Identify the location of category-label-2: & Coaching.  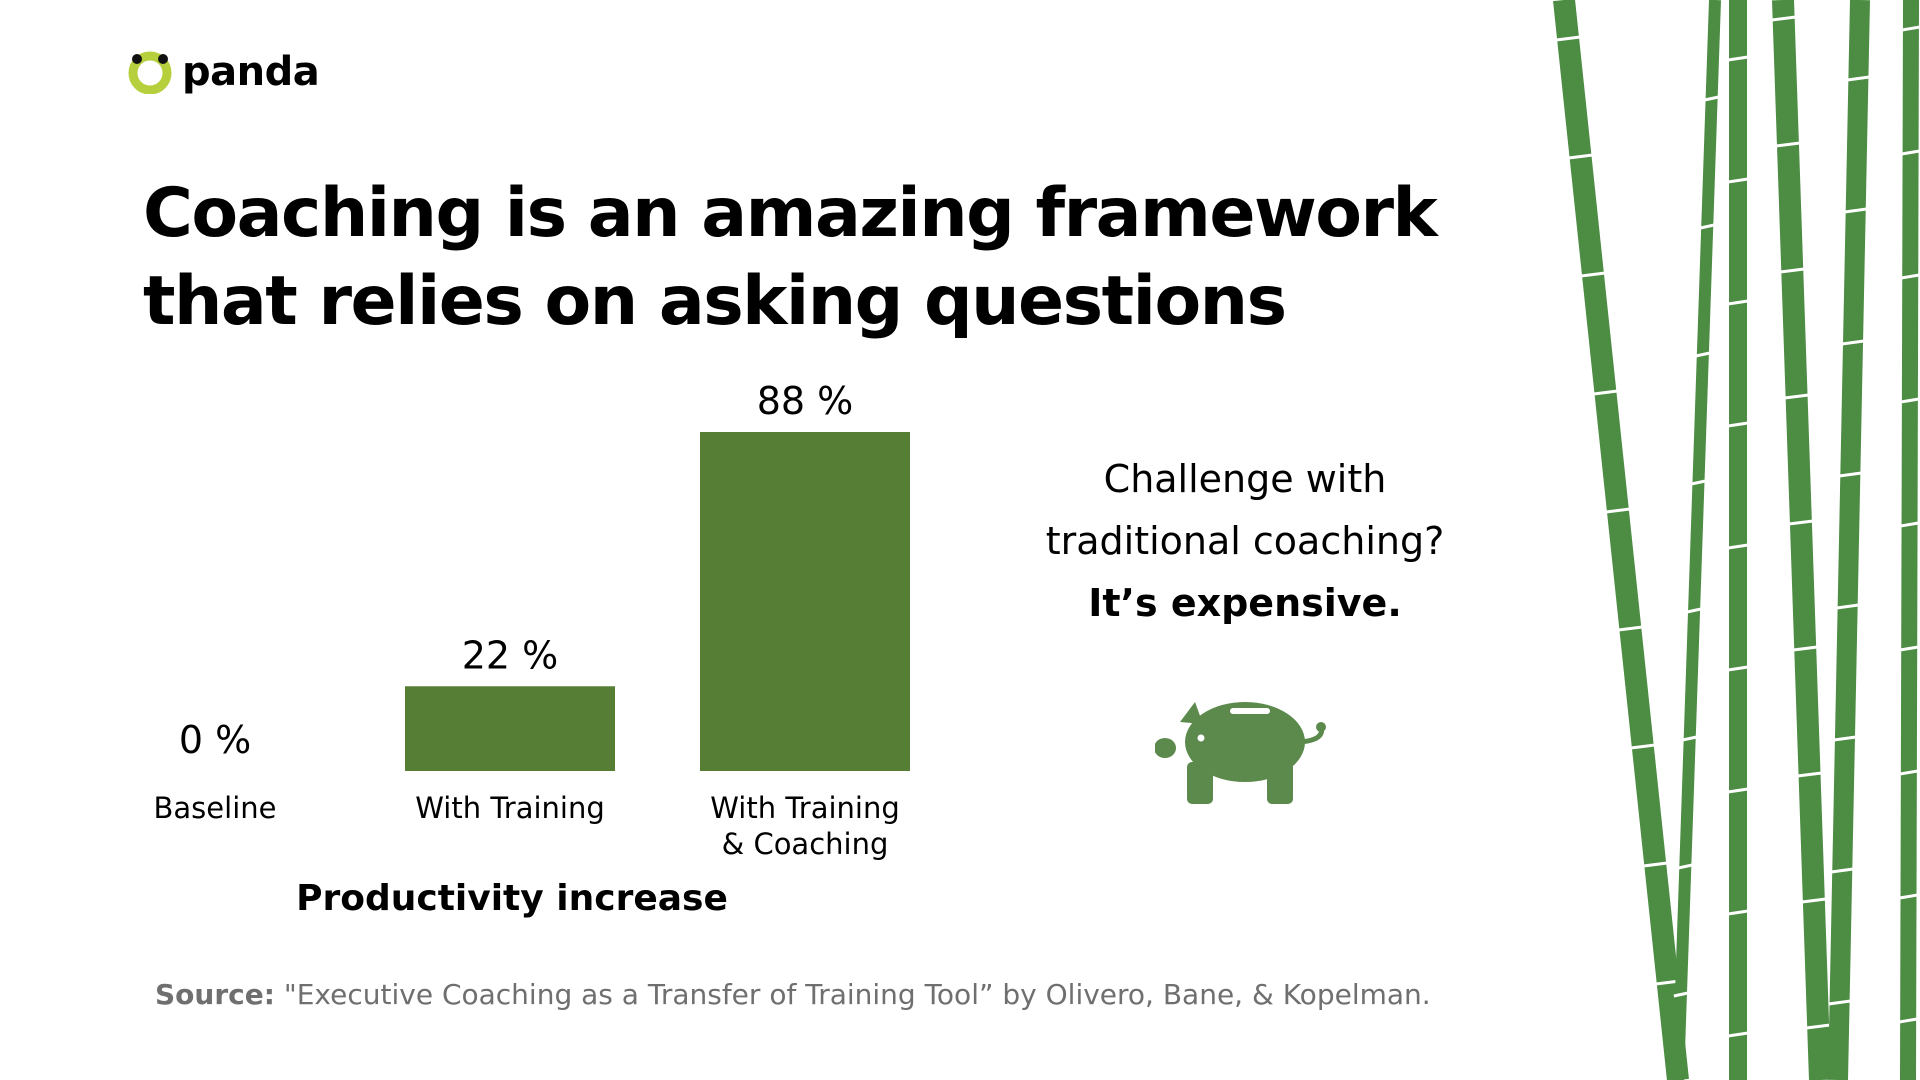
(805, 844).